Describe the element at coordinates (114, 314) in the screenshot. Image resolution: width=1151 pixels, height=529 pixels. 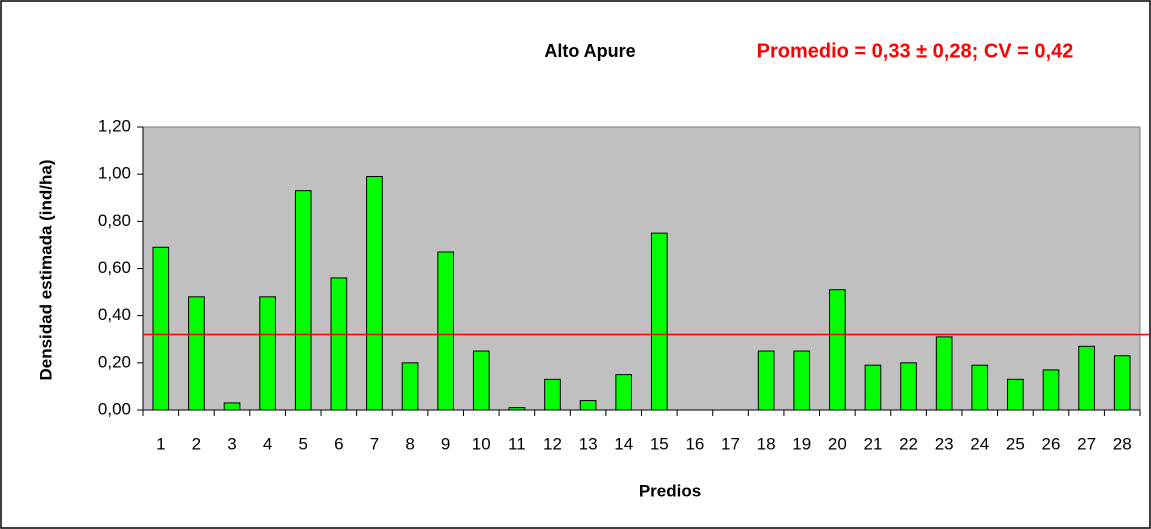
I see `y-tick-label: 0,40` at that location.